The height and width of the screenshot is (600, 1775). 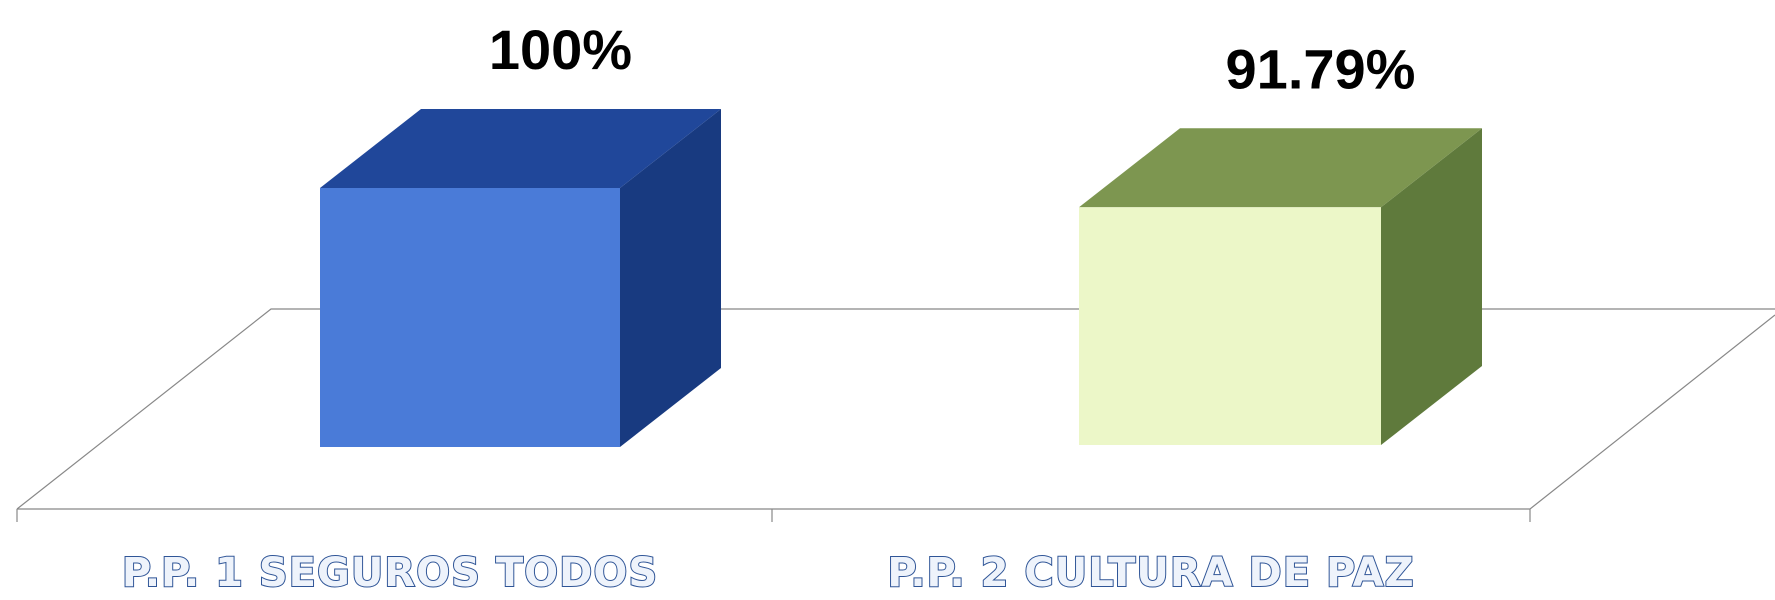 I want to click on value-label: 100%, so click(x=560, y=49).